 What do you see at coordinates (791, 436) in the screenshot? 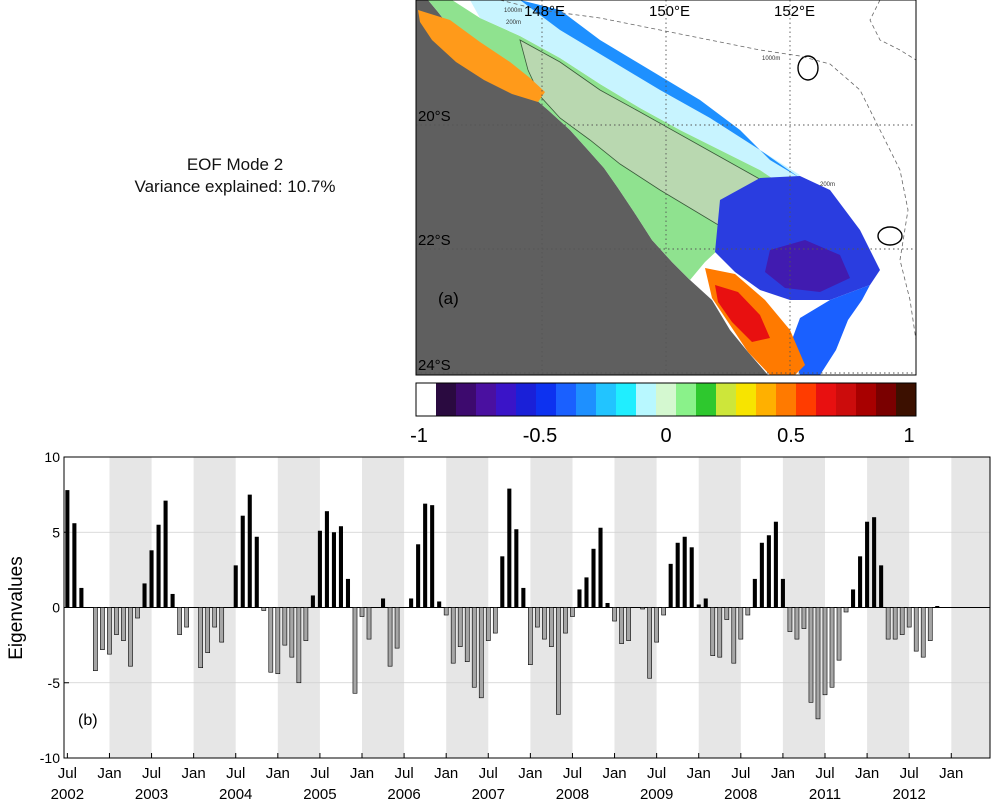
I see `colorbar-tick-label: 0.5` at bounding box center [791, 436].